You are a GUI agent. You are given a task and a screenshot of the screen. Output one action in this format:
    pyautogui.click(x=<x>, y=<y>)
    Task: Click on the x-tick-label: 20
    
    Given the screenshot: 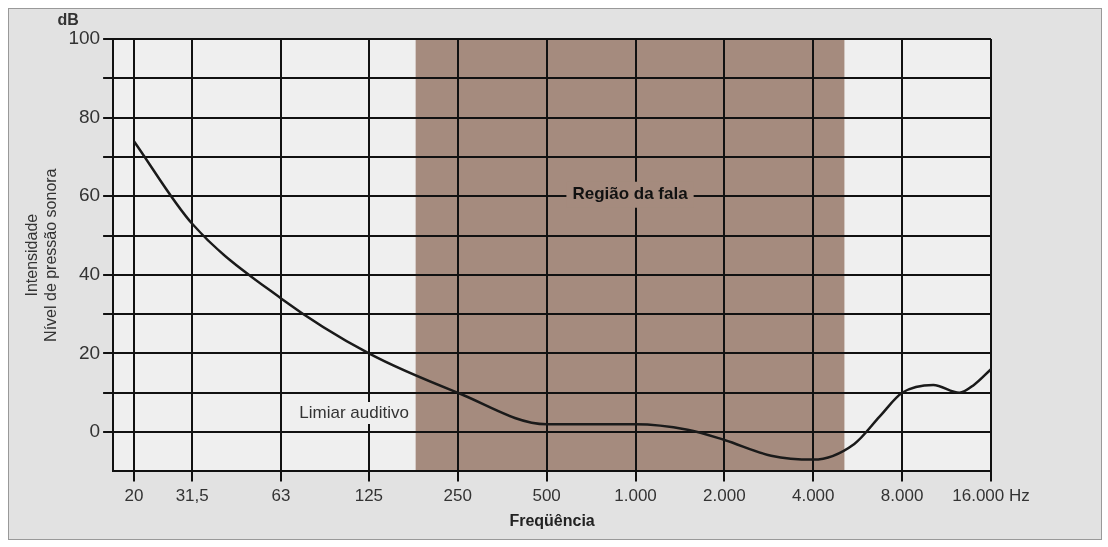 What is the action you would take?
    pyautogui.click(x=134, y=495)
    